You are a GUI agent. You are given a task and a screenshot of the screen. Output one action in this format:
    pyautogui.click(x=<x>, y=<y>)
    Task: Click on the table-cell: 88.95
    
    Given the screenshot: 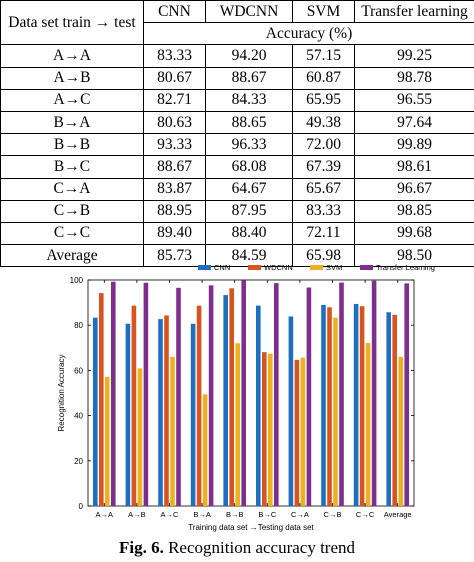 What is the action you would take?
    pyautogui.click(x=174, y=211)
    